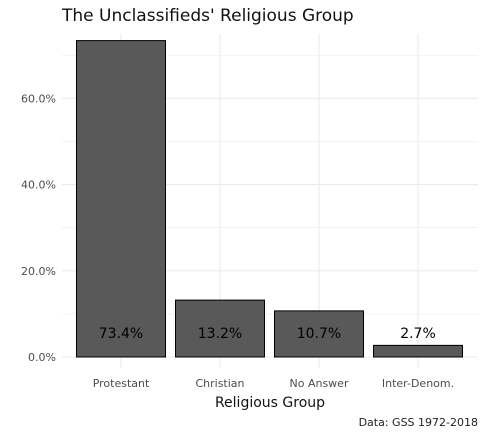 This screenshot has width=484, height=435. I want to click on bar-christian, so click(220, 328).